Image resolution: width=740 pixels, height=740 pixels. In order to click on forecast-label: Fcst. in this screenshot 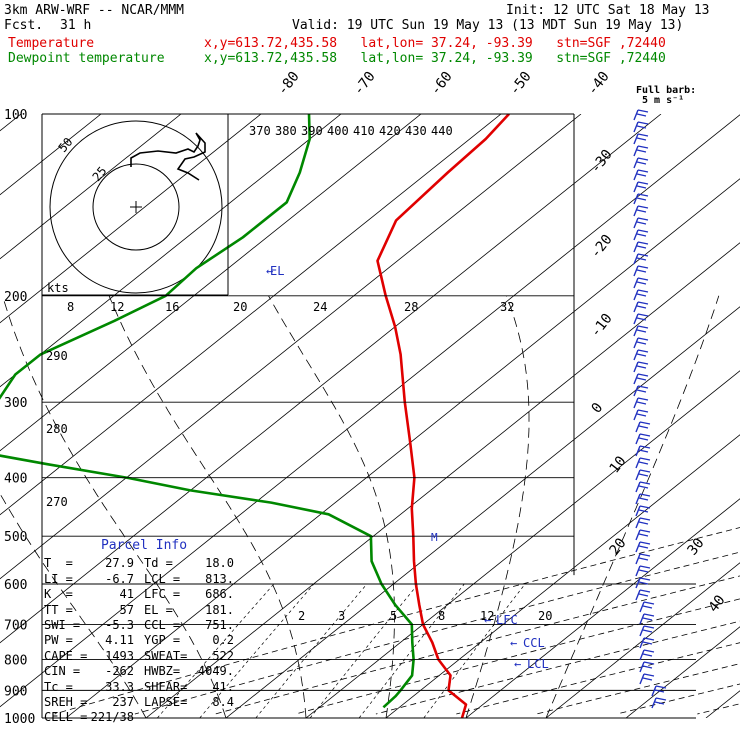, I will do `click(24, 25)`.